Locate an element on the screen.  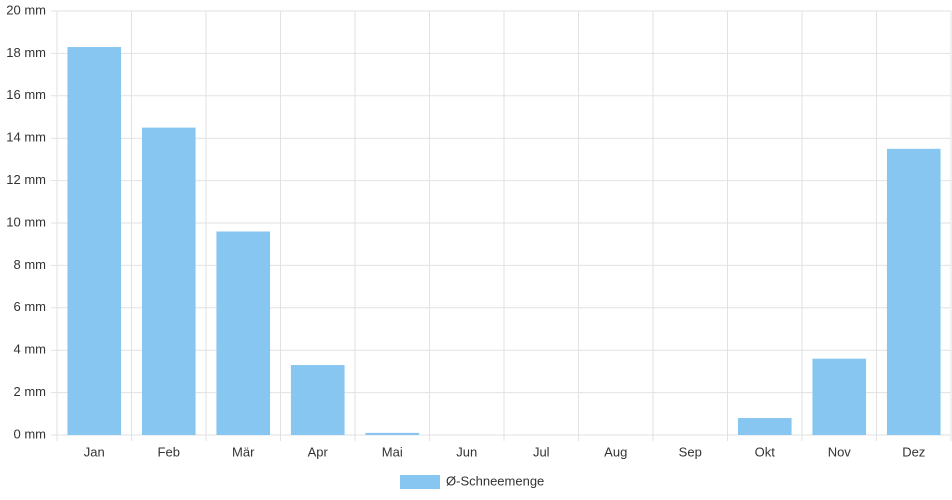
y-tick-label: 12 mm is located at coordinates (26, 179).